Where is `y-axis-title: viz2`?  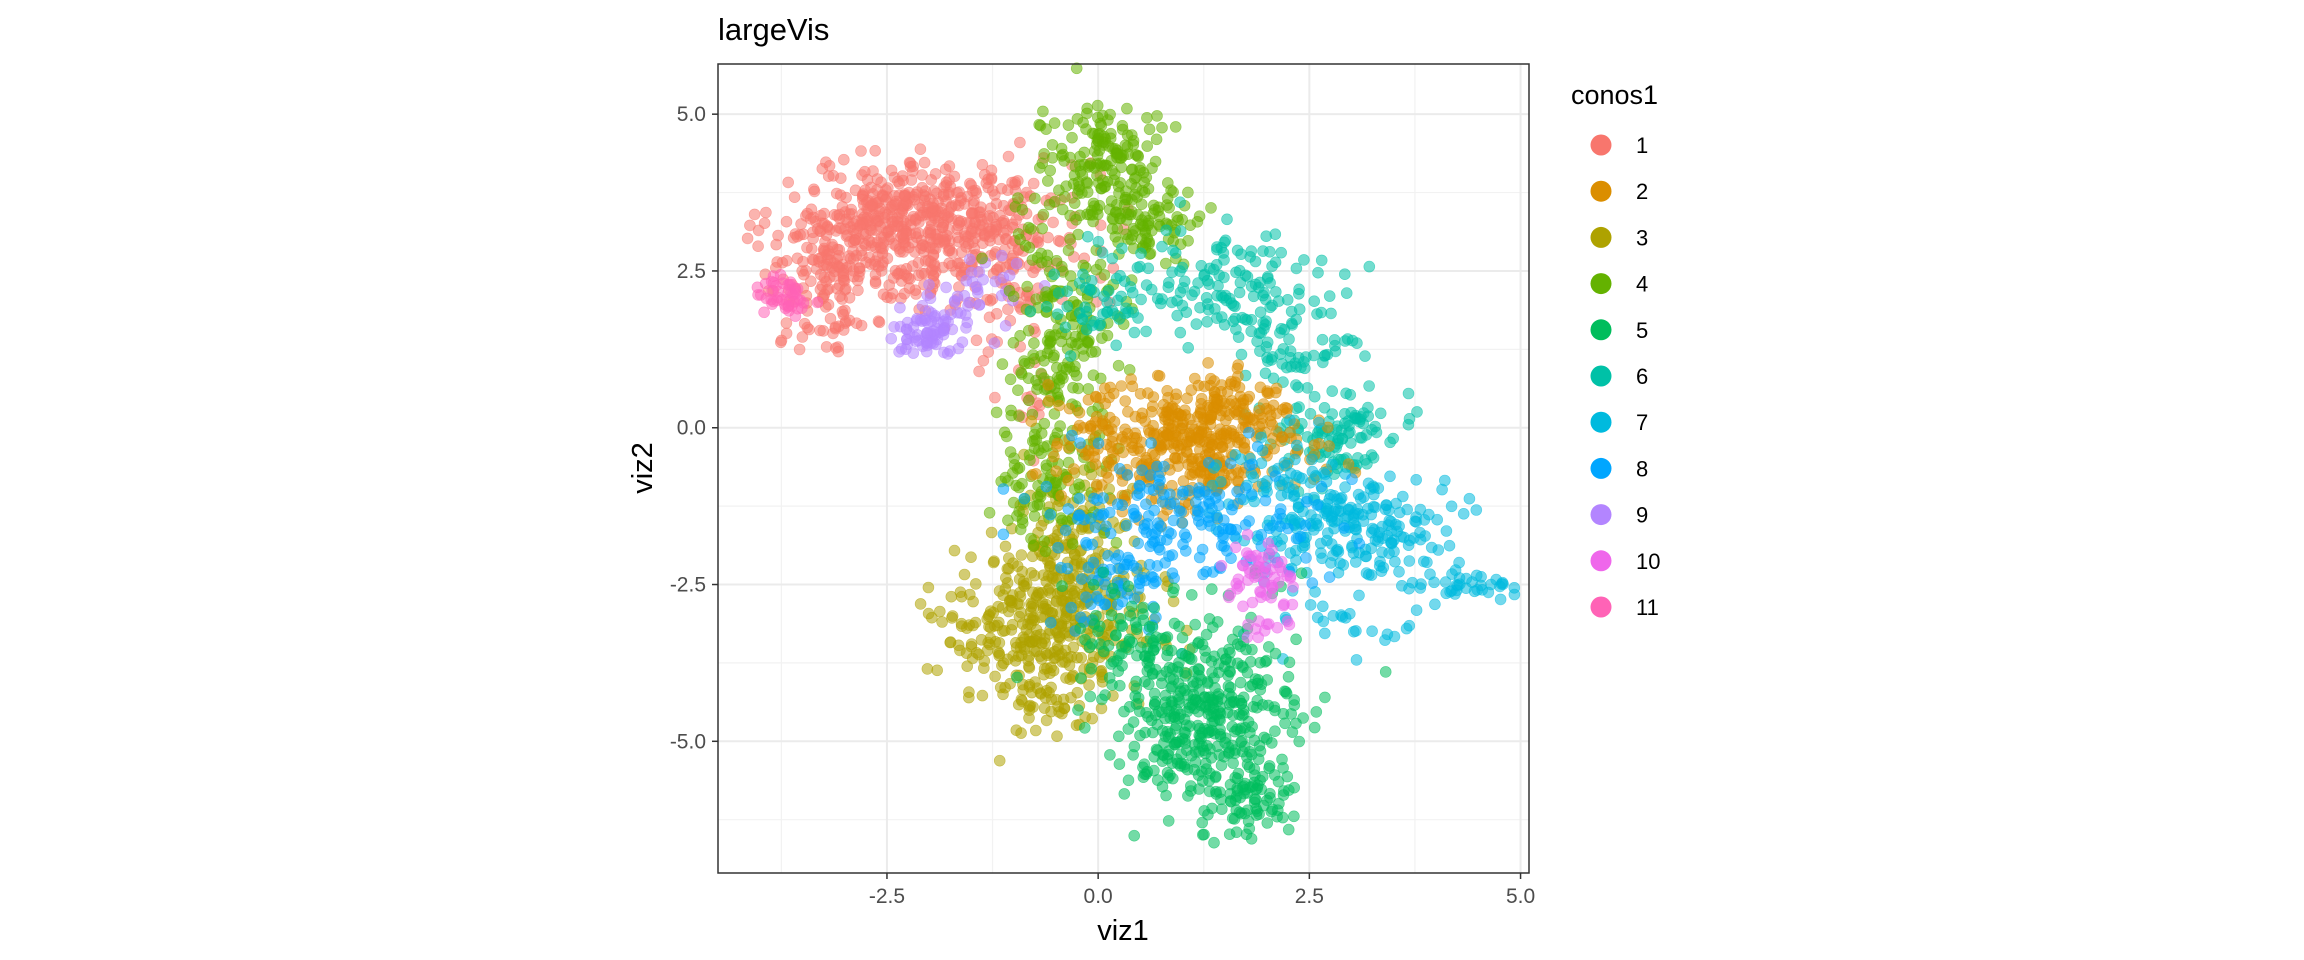 y-axis-title: viz2 is located at coordinates (643, 468).